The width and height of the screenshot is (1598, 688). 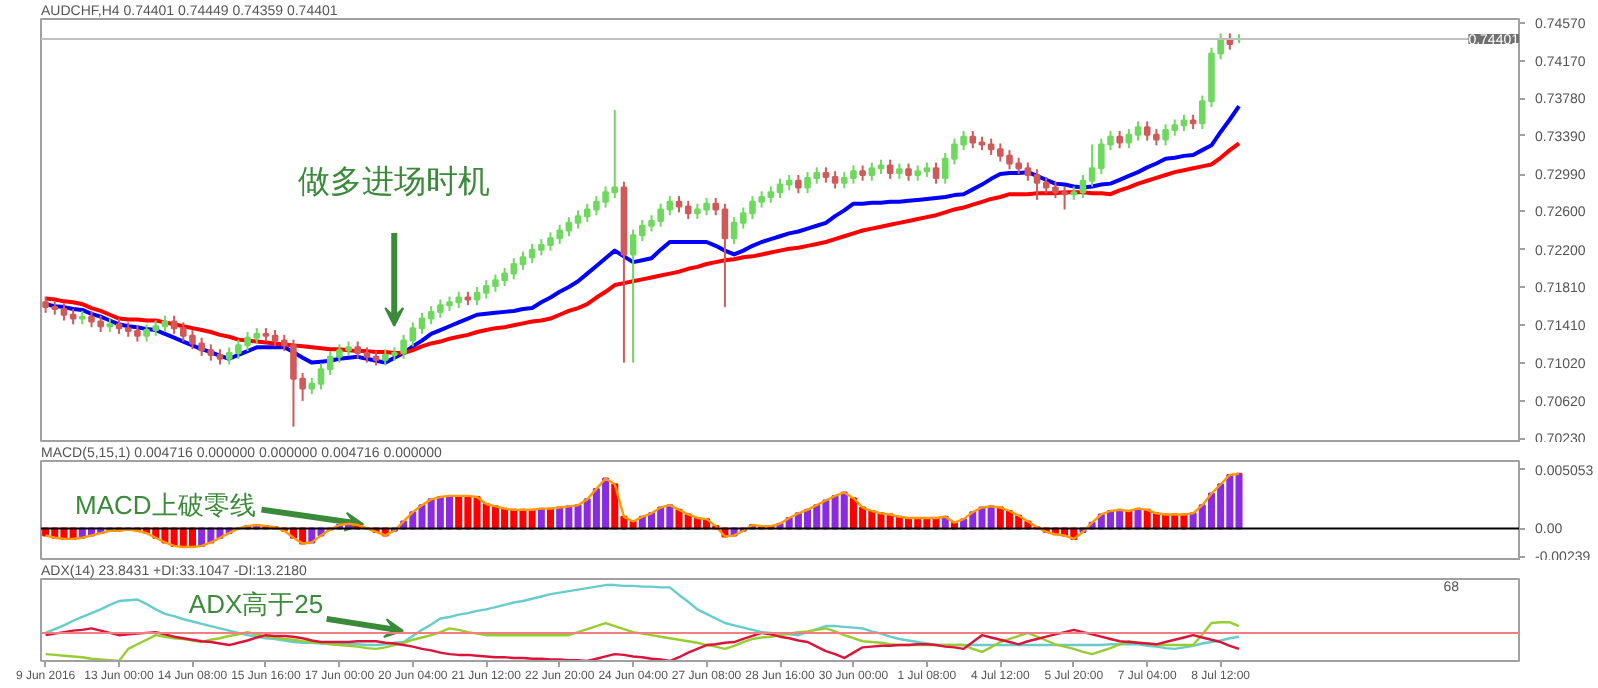 What do you see at coordinates (394, 182) in the screenshot?
I see `annotation: 做多进场时机` at bounding box center [394, 182].